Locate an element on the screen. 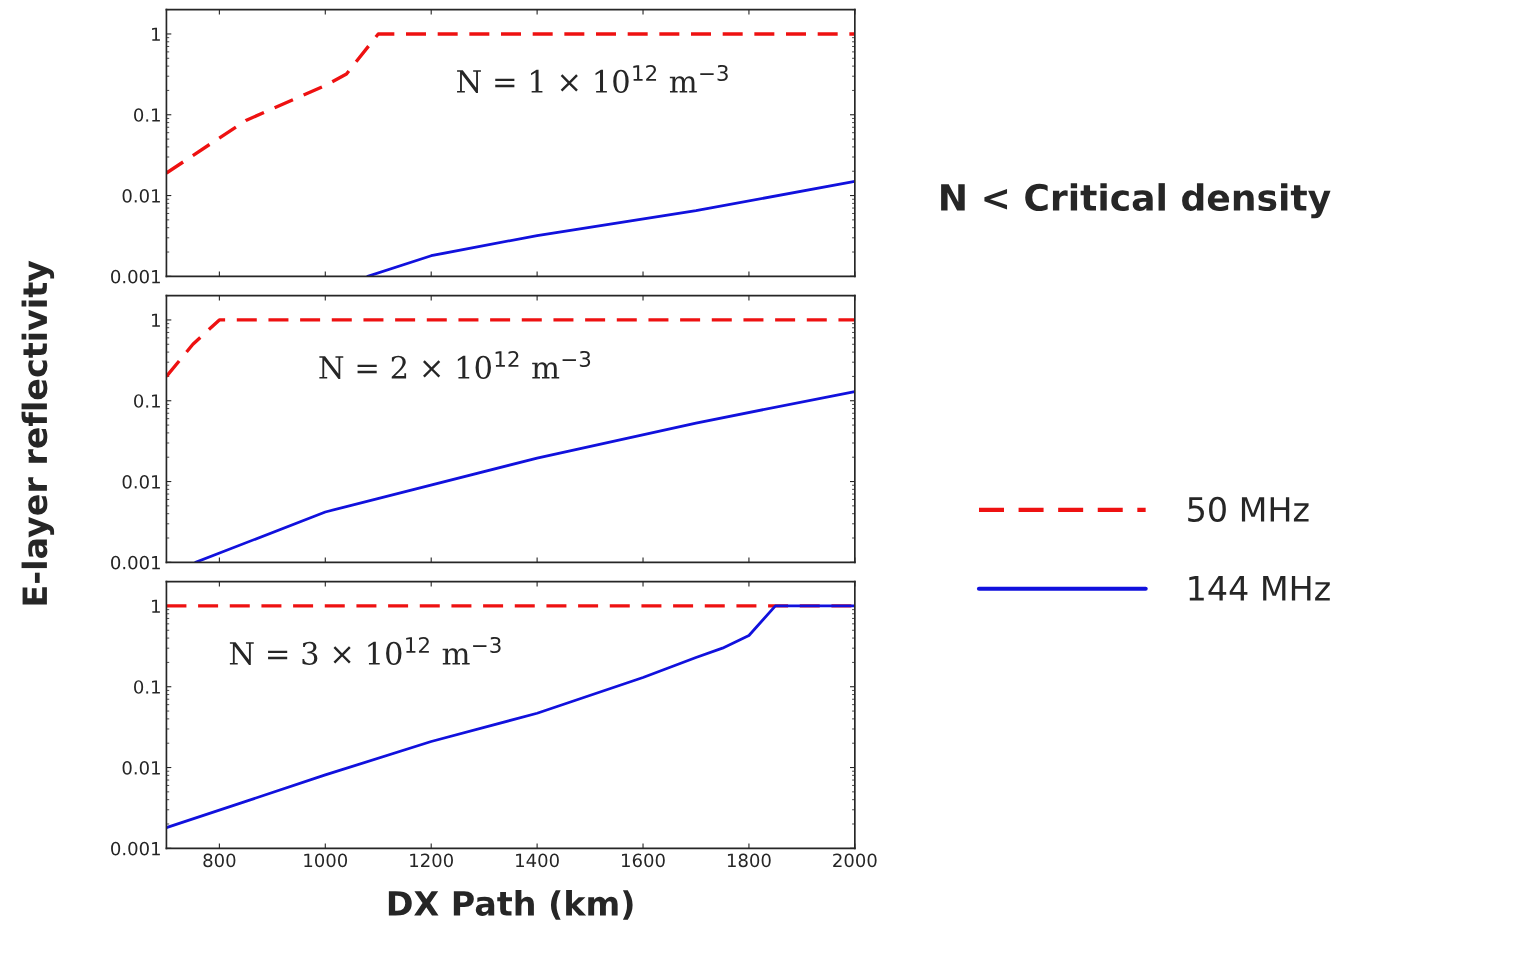 The width and height of the screenshot is (1513, 964). x-tick-label: 1000 is located at coordinates (326, 860).